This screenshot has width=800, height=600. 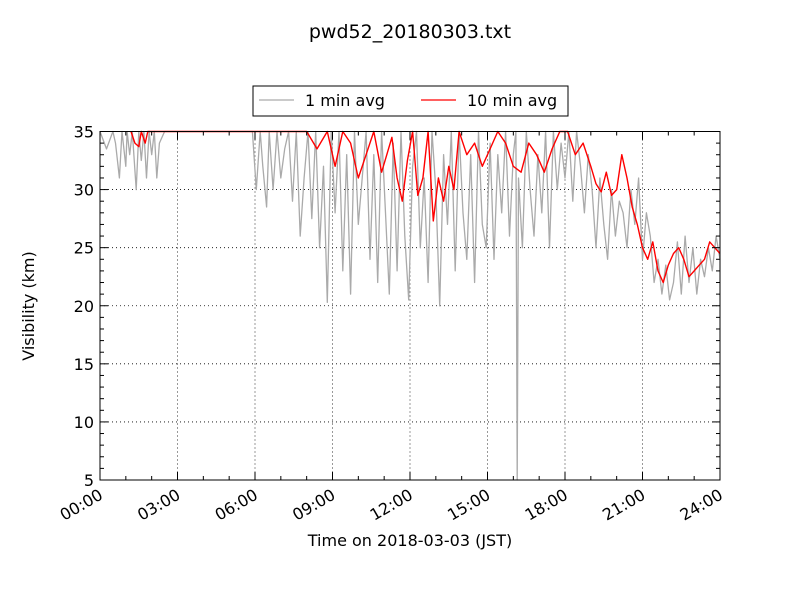 What do you see at coordinates (410, 32) in the screenshot?
I see `chart-title: pwd52_20180303.txt` at bounding box center [410, 32].